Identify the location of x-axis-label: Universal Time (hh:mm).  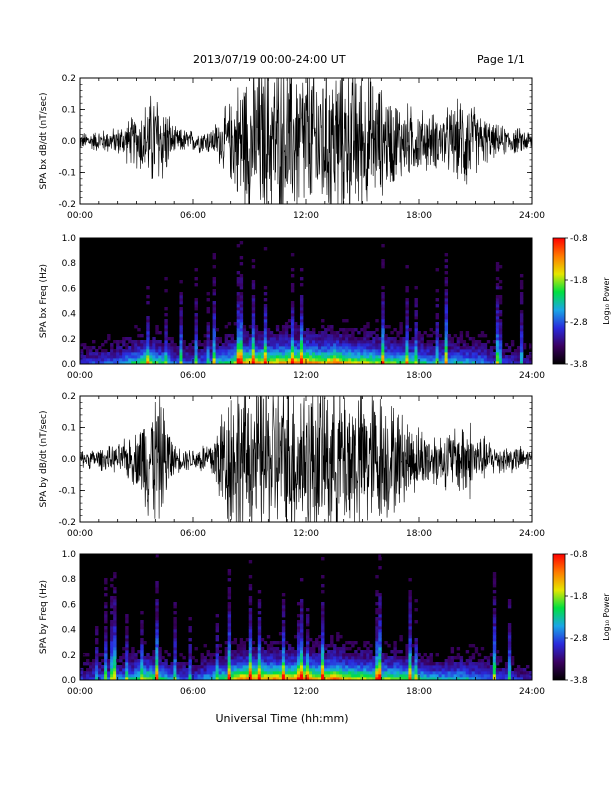
(282, 718).